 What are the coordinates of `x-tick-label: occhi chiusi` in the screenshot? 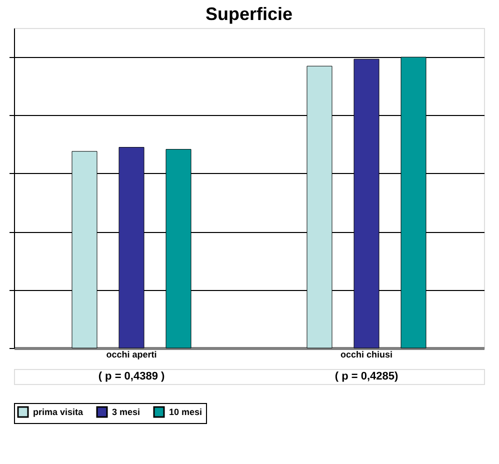 It's located at (366, 355).